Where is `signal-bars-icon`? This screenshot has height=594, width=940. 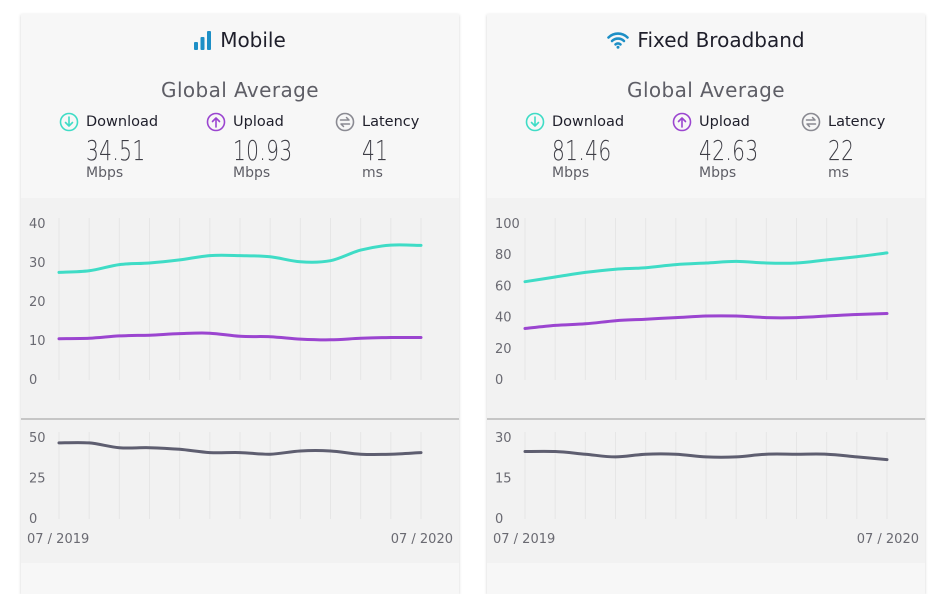 signal-bars-icon is located at coordinates (203, 40).